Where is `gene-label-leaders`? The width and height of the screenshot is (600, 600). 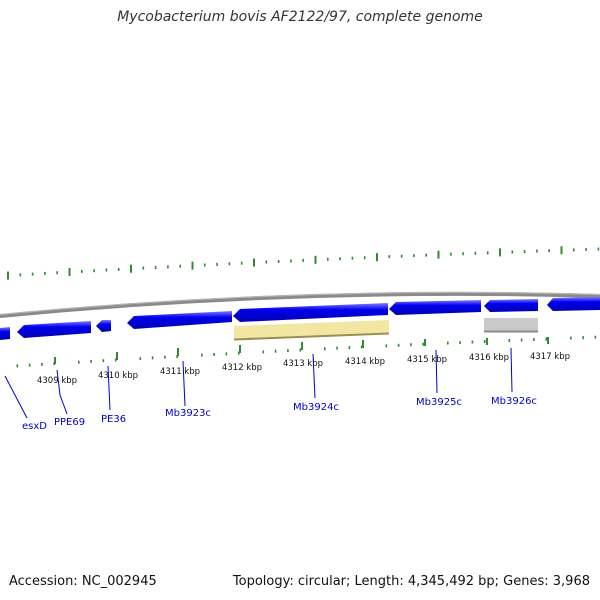
gene-label-leaders is located at coordinates (258, 383).